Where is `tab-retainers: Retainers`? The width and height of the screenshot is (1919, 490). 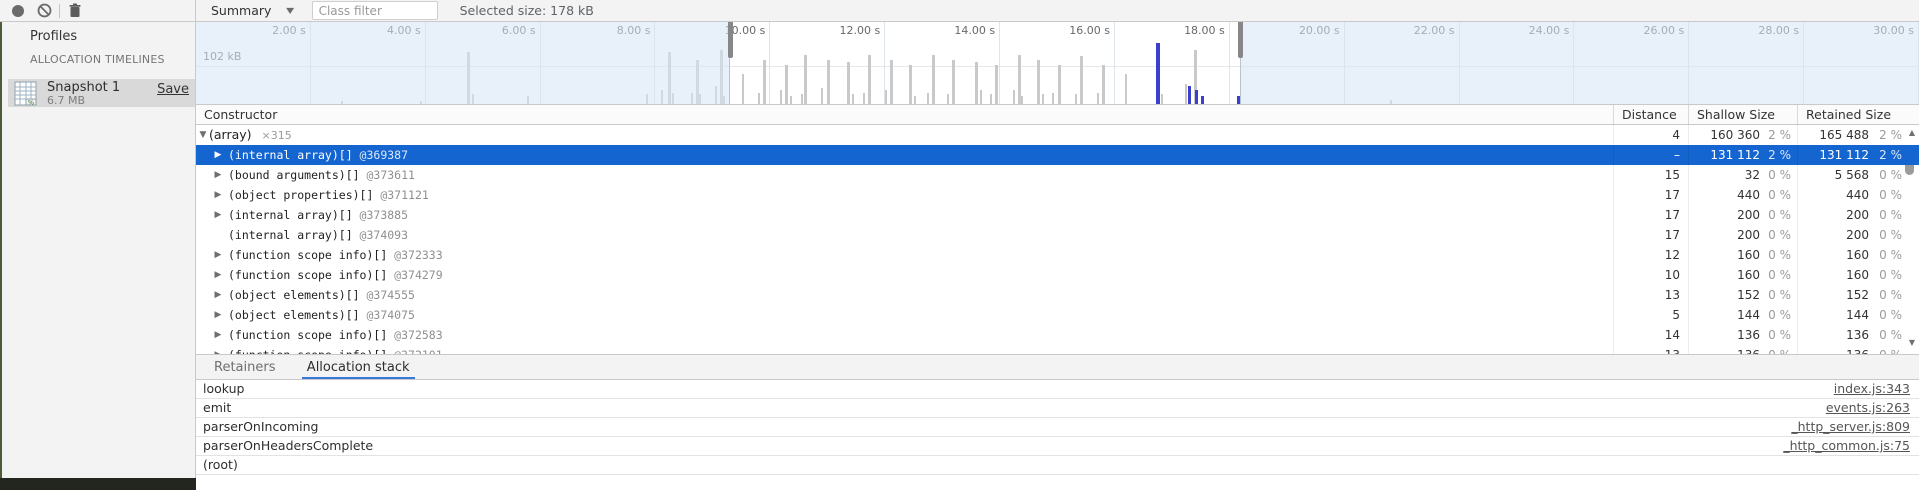
tab-retainers: Retainers is located at coordinates (244, 367).